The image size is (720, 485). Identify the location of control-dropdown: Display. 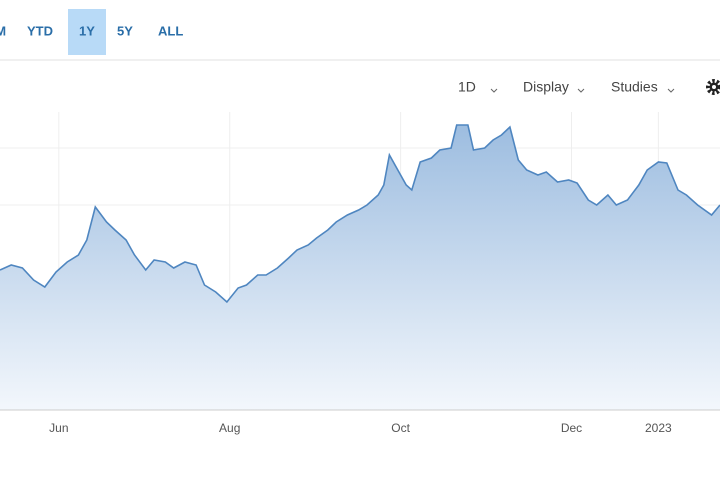
(546, 87).